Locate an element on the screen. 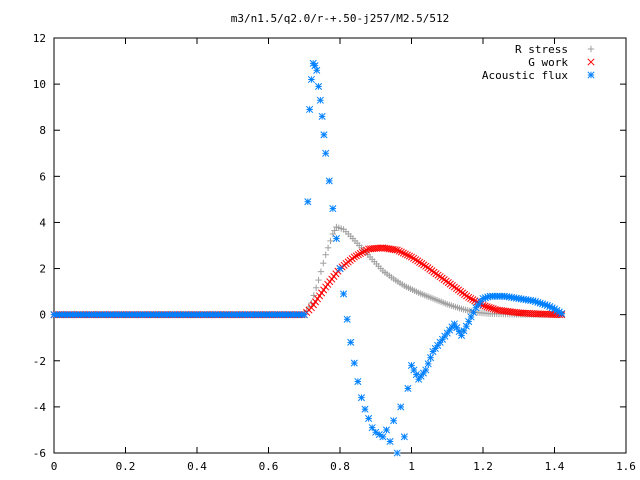 This screenshot has width=640, height=480. x-tick-label: 0.4 is located at coordinates (197, 466).